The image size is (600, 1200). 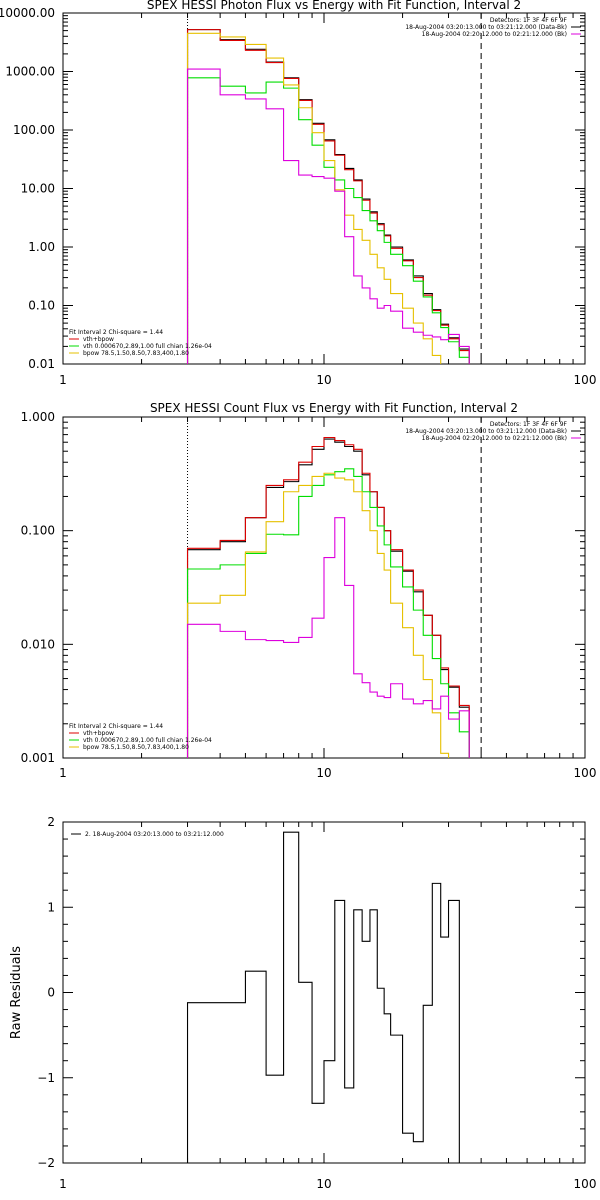 What do you see at coordinates (27, 13) in the screenshot?
I see `y-tick-label: 10000.00` at bounding box center [27, 13].